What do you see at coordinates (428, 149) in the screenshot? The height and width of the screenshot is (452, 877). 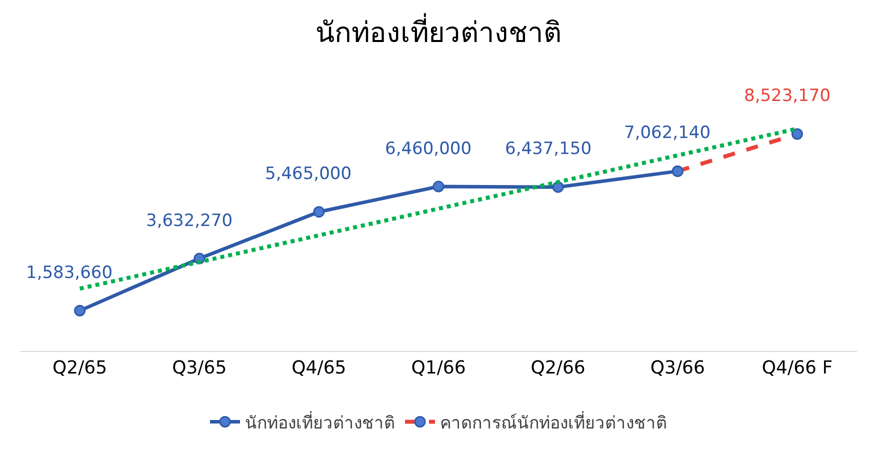 I see `data-label: 6,460,000` at bounding box center [428, 149].